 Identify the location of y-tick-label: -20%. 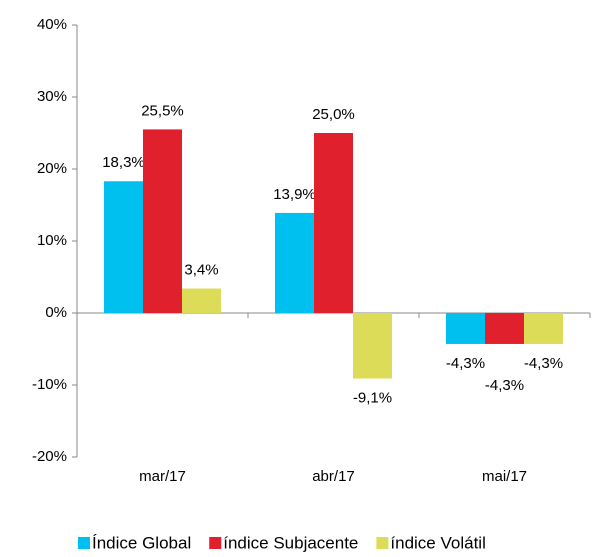
(49, 456).